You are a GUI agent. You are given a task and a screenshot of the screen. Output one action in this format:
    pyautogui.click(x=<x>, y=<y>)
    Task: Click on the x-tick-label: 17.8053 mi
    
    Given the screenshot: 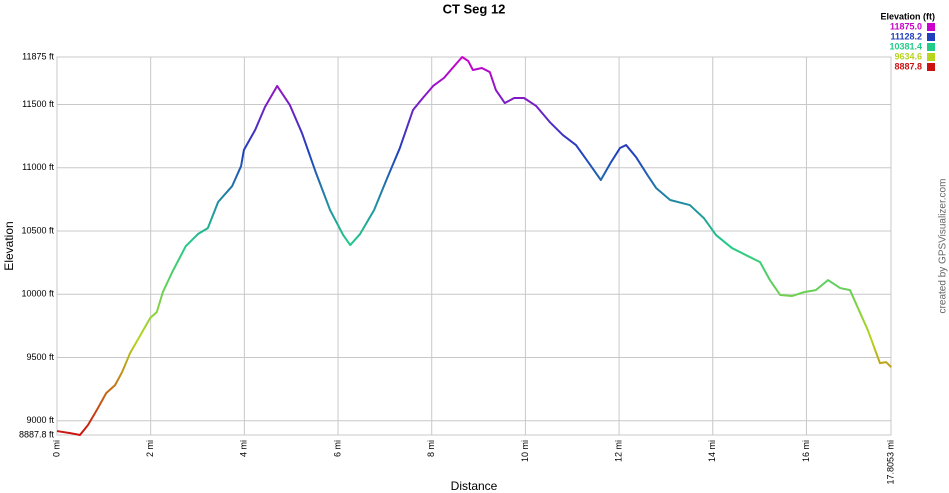 What is the action you would take?
    pyautogui.click(x=890, y=462)
    